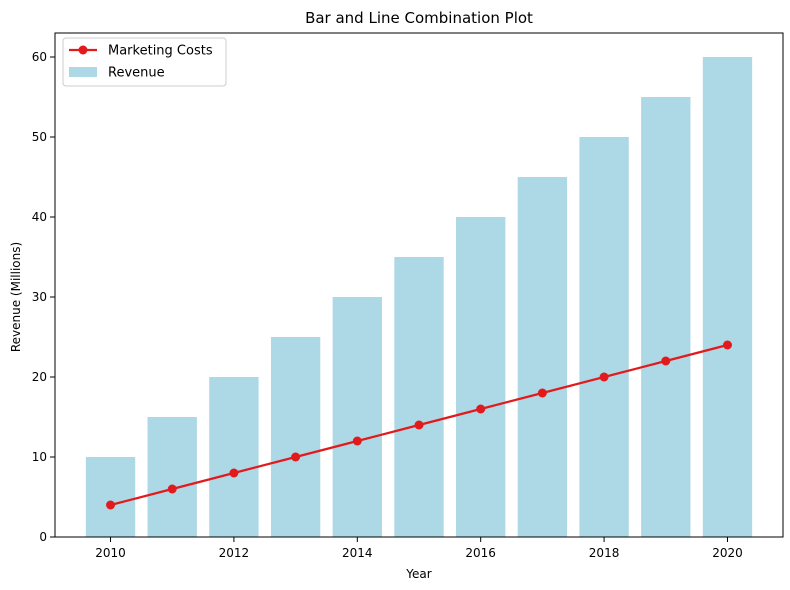 This screenshot has height=590, width=790. What do you see at coordinates (357, 553) in the screenshot?
I see `x-tick-label: 2014` at bounding box center [357, 553].